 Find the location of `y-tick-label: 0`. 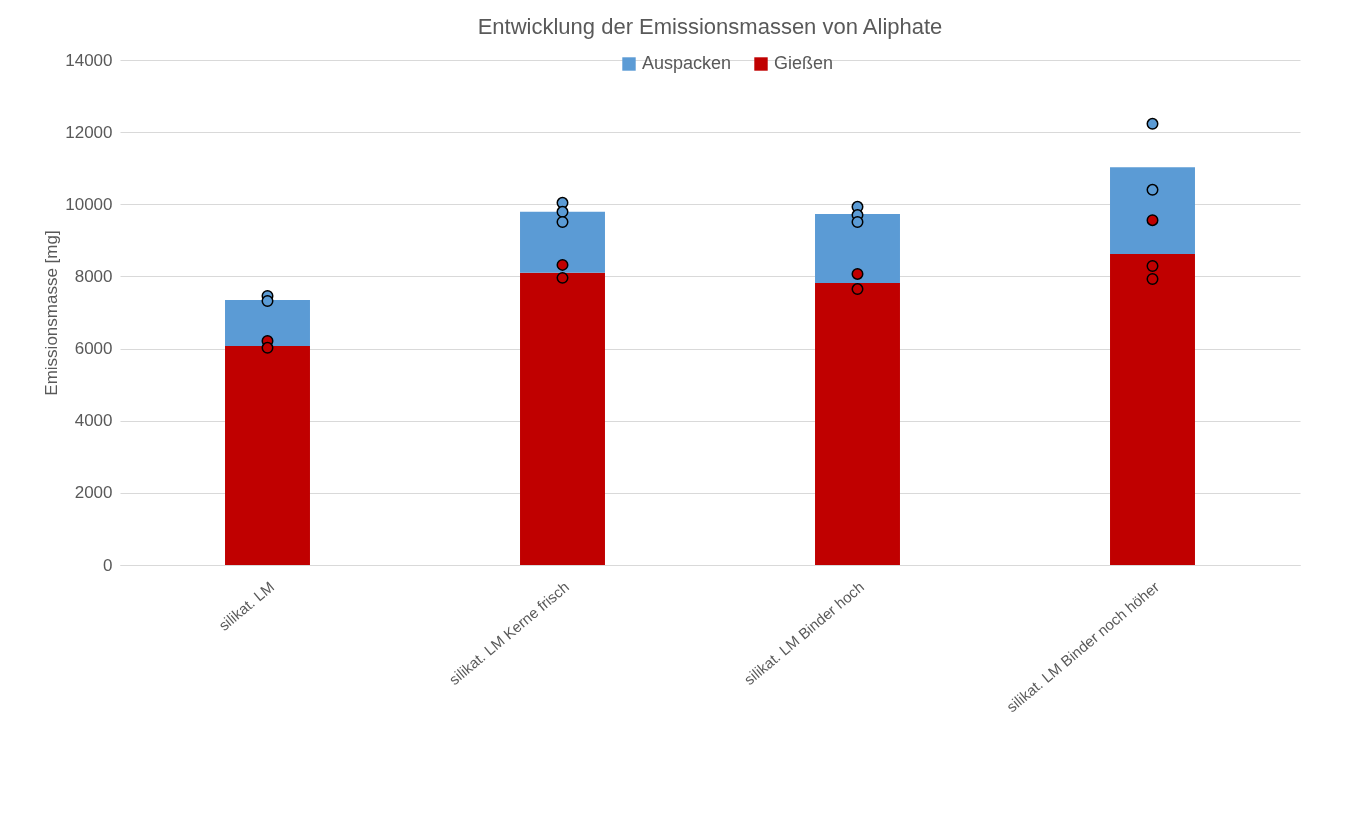

y-tick-label: 0 is located at coordinates (108, 565).